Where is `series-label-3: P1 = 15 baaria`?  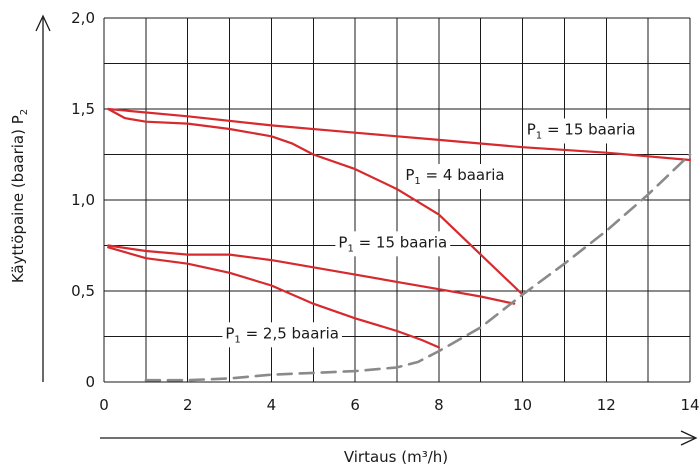
series-label-3: P1 = 15 baaria is located at coordinates (392, 243).